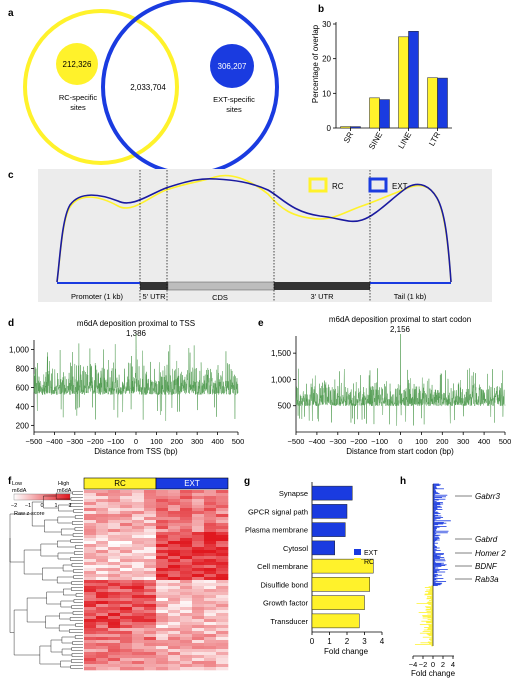 Image resolution: width=513 pixels, height=685 pixels. What do you see at coordinates (148, 87) in the screenshot?
I see `overlap-count: 2,033,704` at bounding box center [148, 87].